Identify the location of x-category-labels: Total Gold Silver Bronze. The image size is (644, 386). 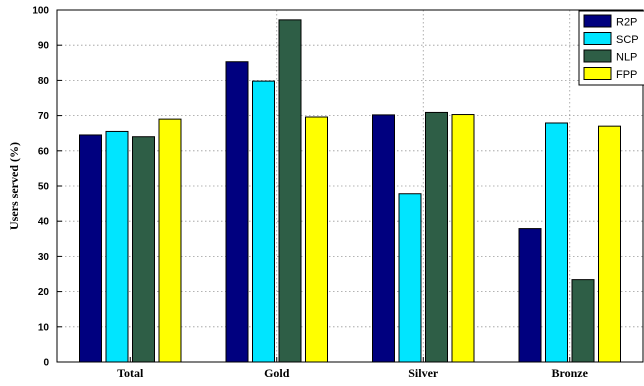
(353, 373).